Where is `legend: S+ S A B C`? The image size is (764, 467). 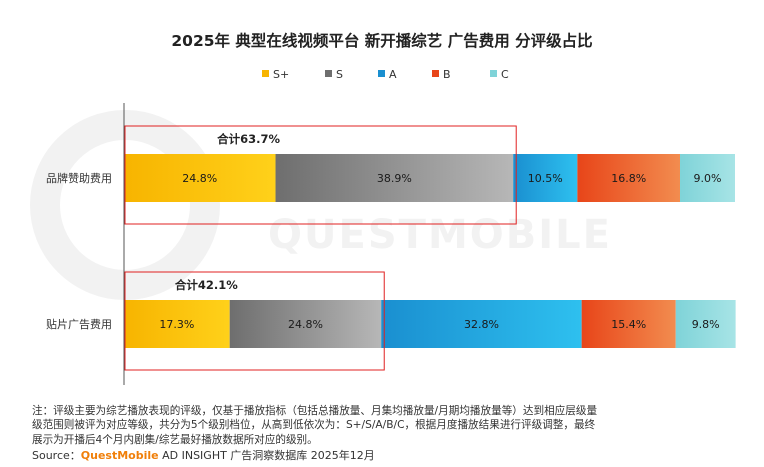
legend: S+ S A B C is located at coordinates (385, 74).